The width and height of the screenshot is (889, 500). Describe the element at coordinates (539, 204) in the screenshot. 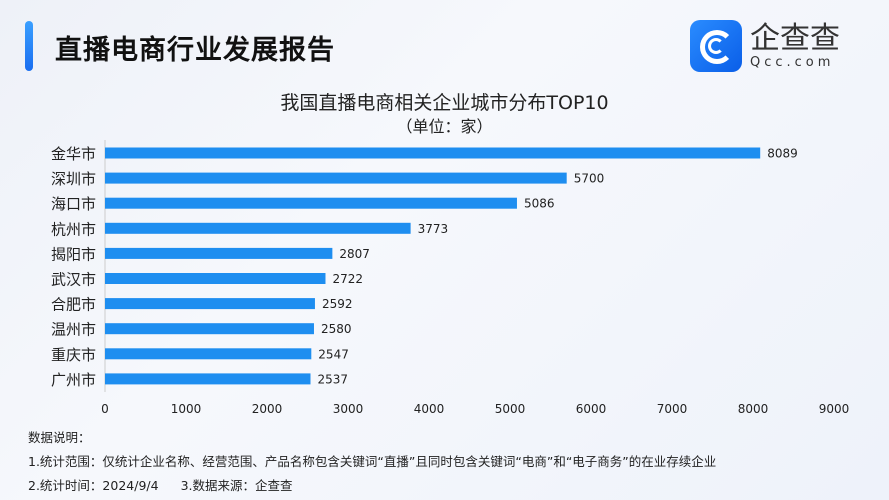

I see `data-label: 5086` at that location.